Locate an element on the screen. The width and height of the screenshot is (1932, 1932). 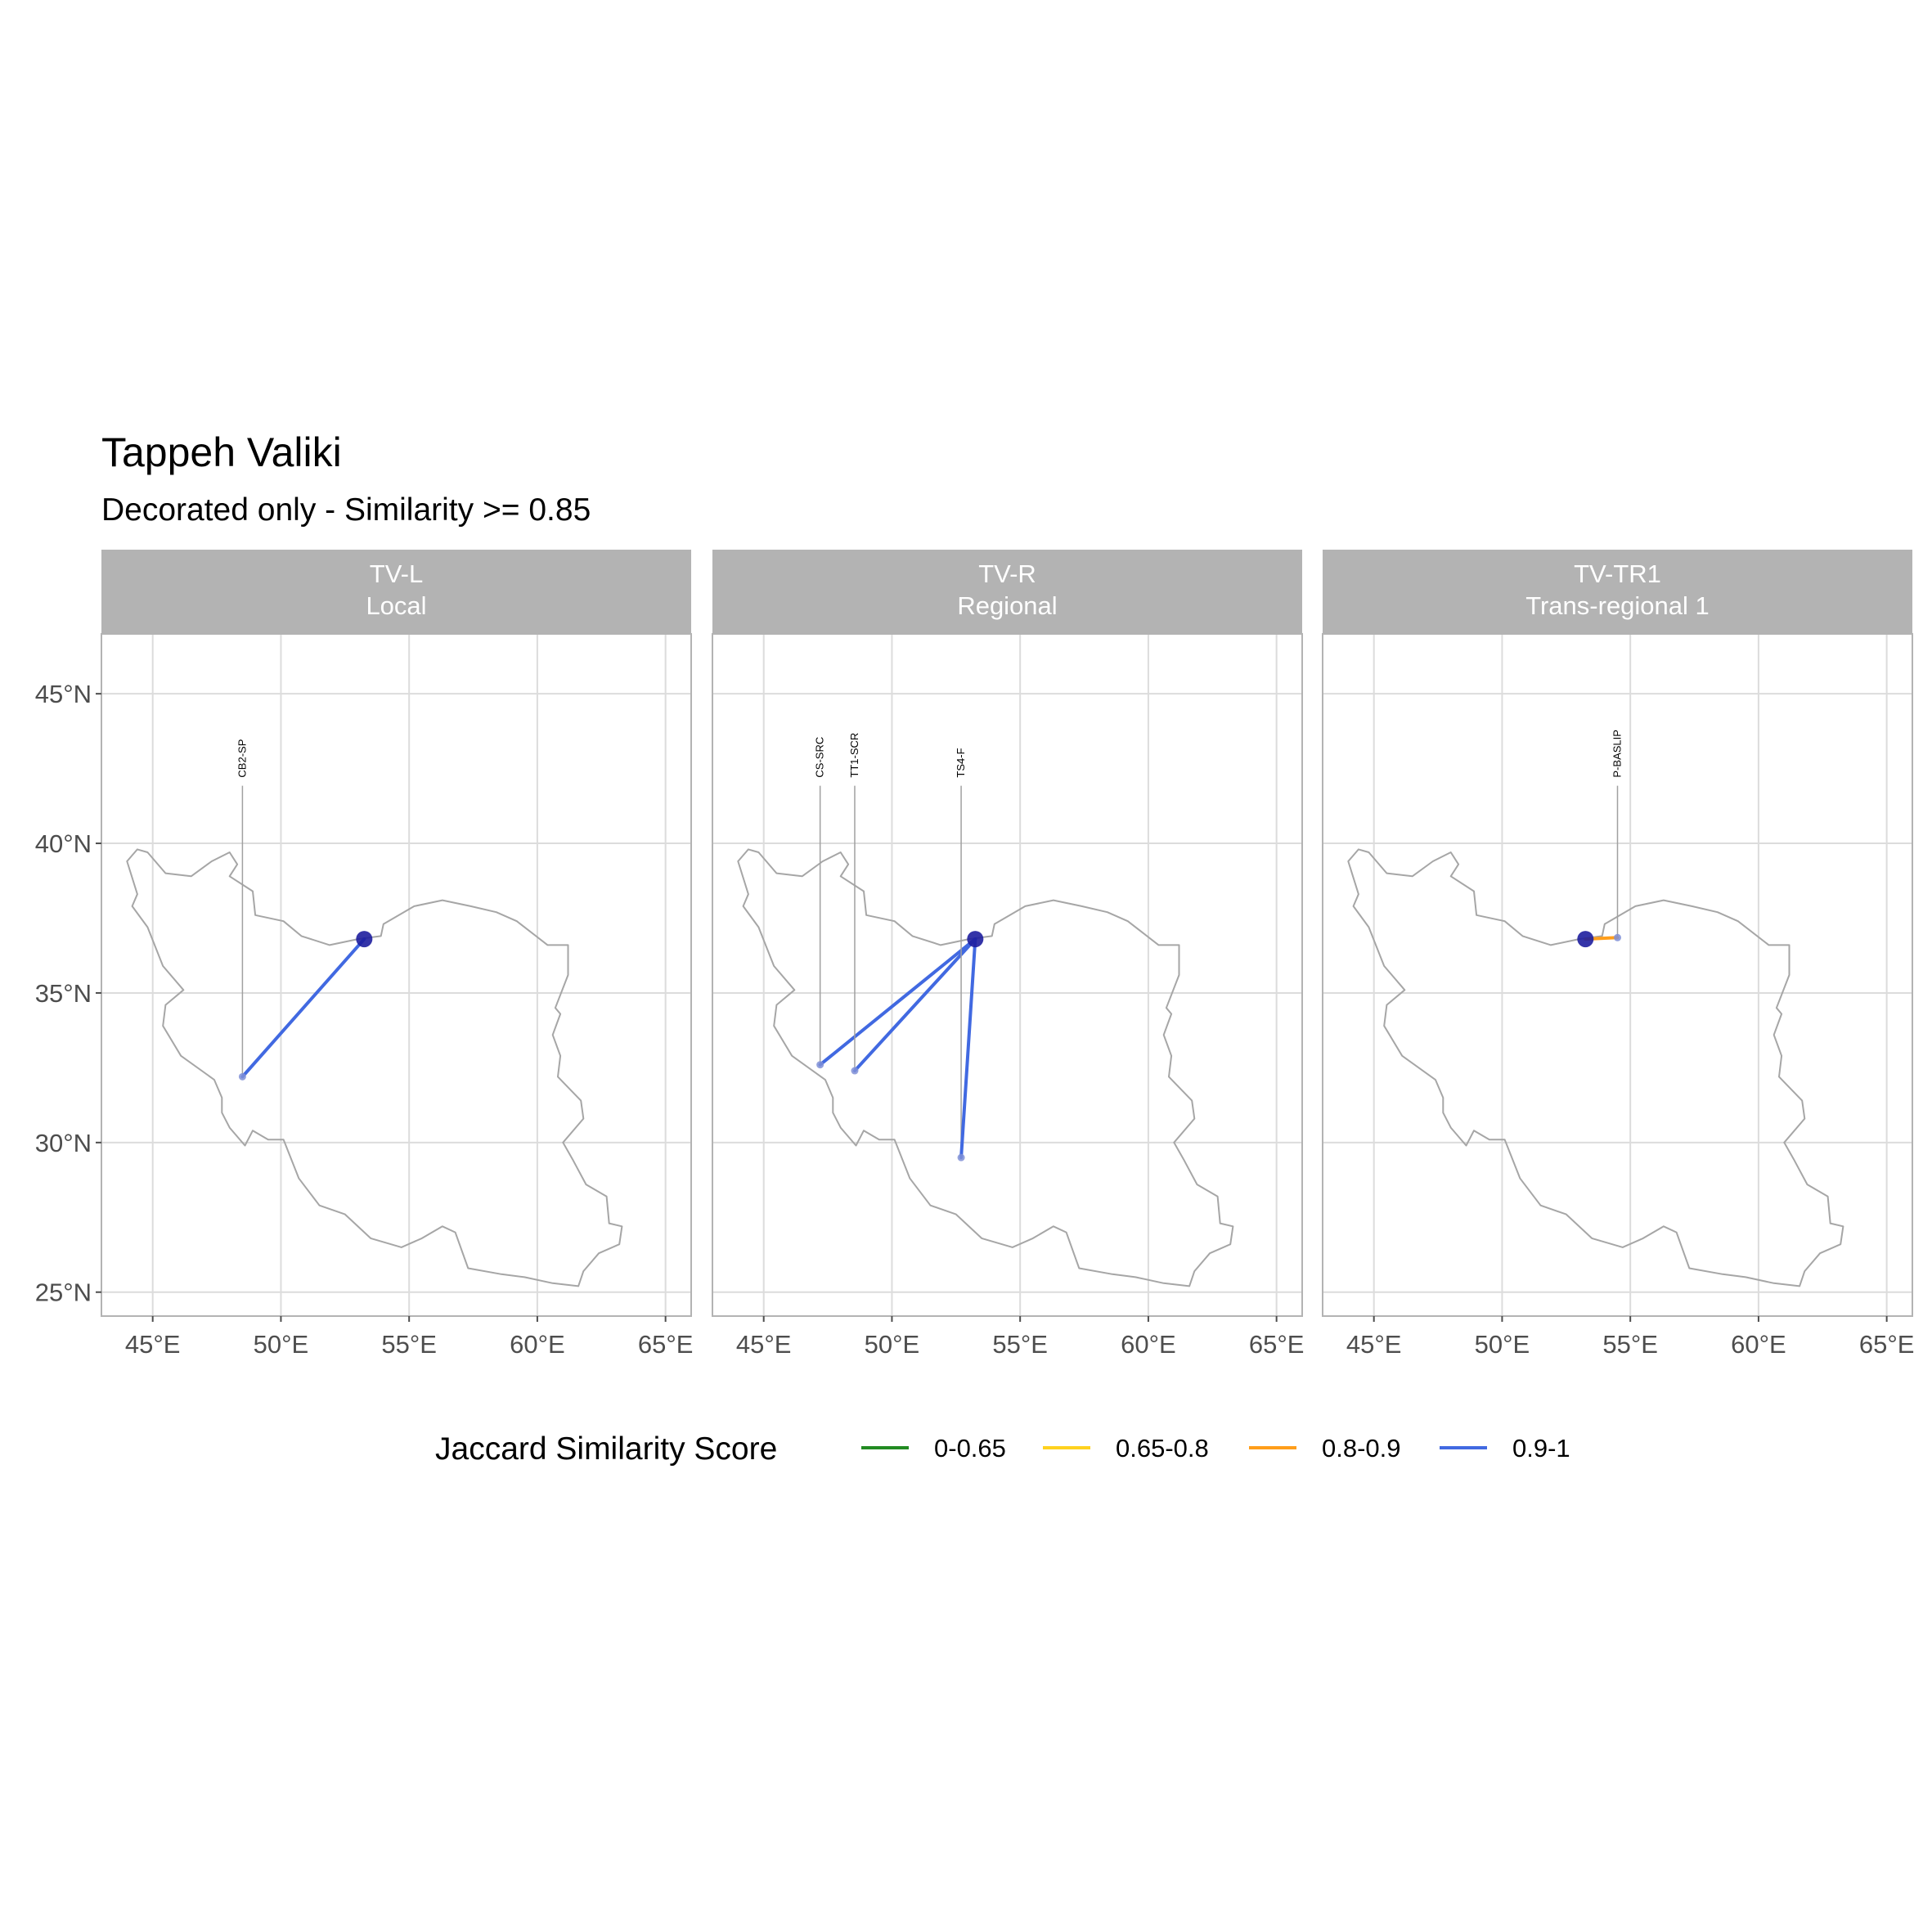
site-label: CB2-SP is located at coordinates (242, 759).